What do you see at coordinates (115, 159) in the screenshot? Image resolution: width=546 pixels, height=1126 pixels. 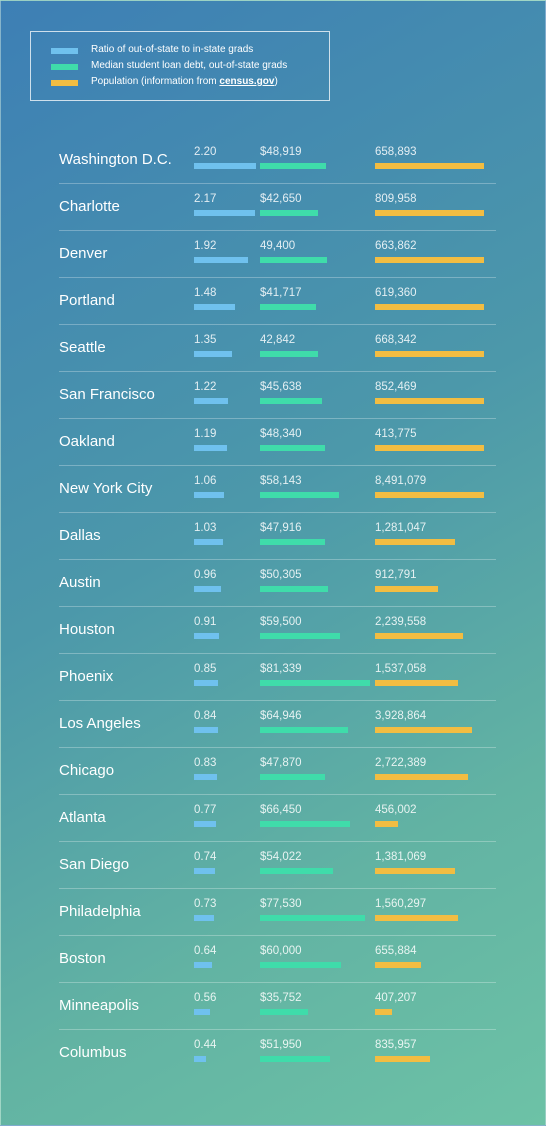 I see `city-label: Washington D.C.` at bounding box center [115, 159].